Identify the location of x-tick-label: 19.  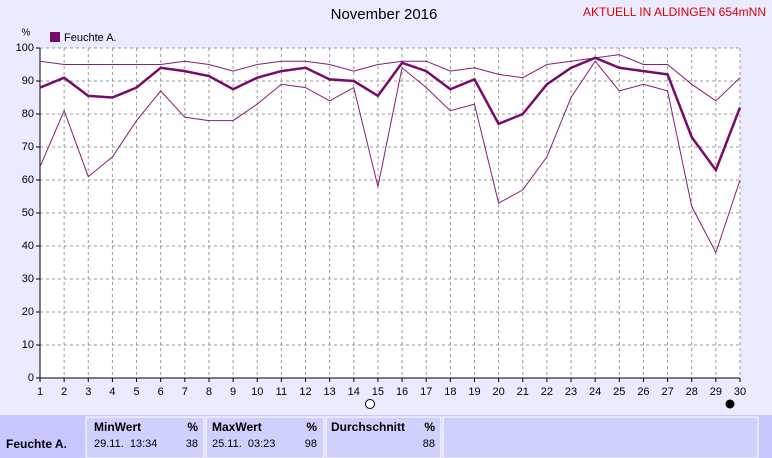
(474, 392).